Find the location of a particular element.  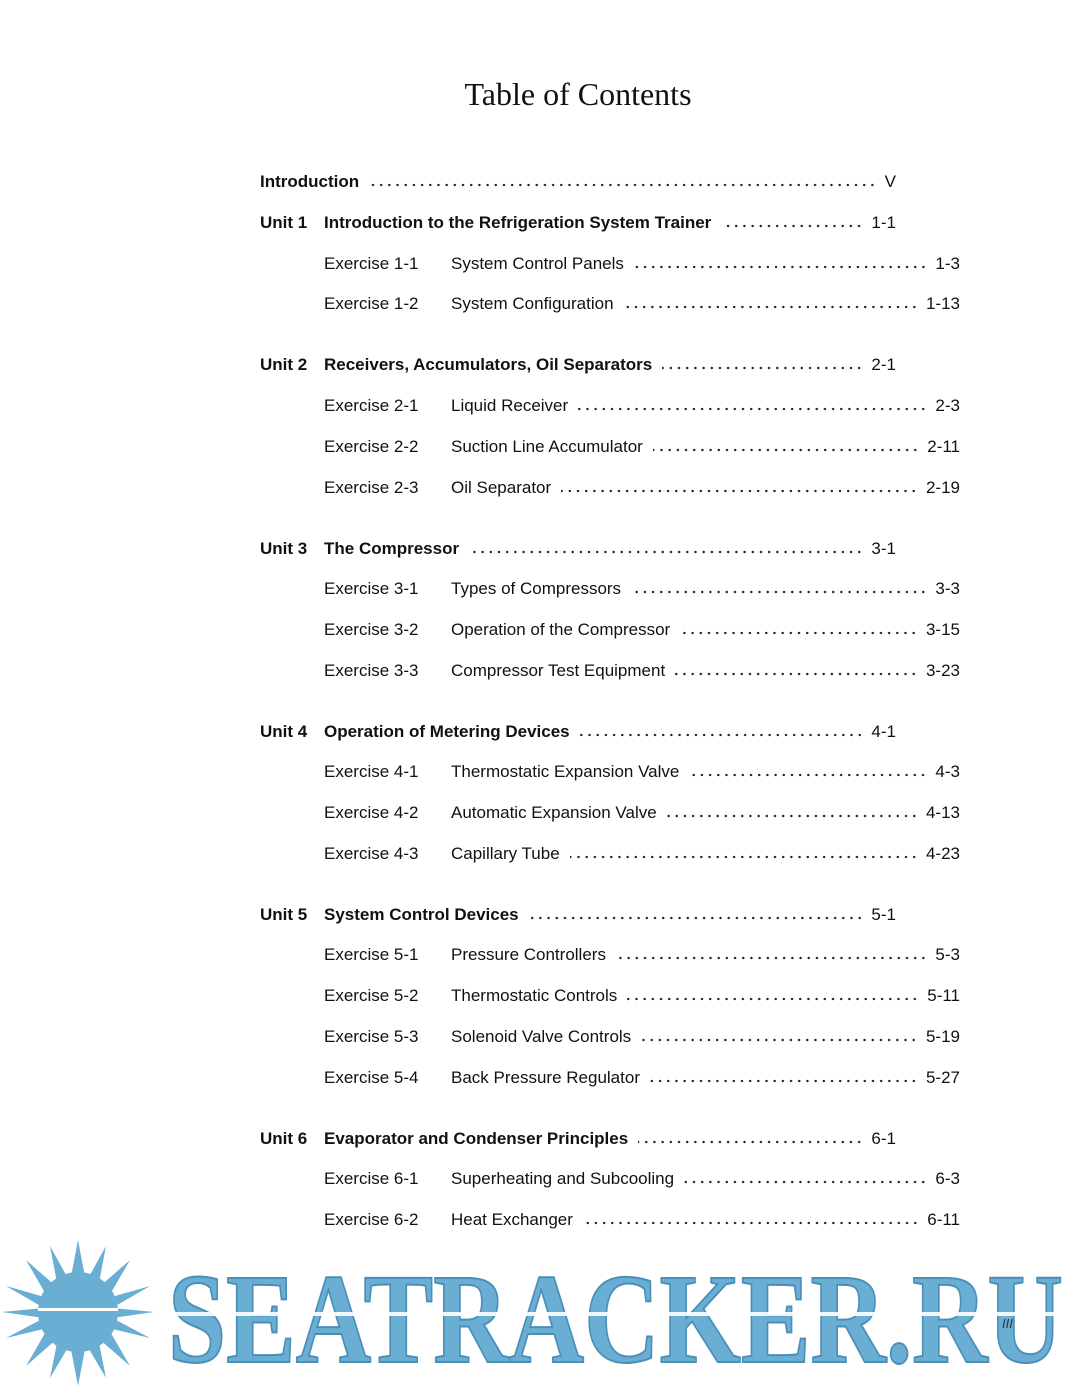

exercise-title: Compressor Test Equipment is located at coordinates (558, 670).